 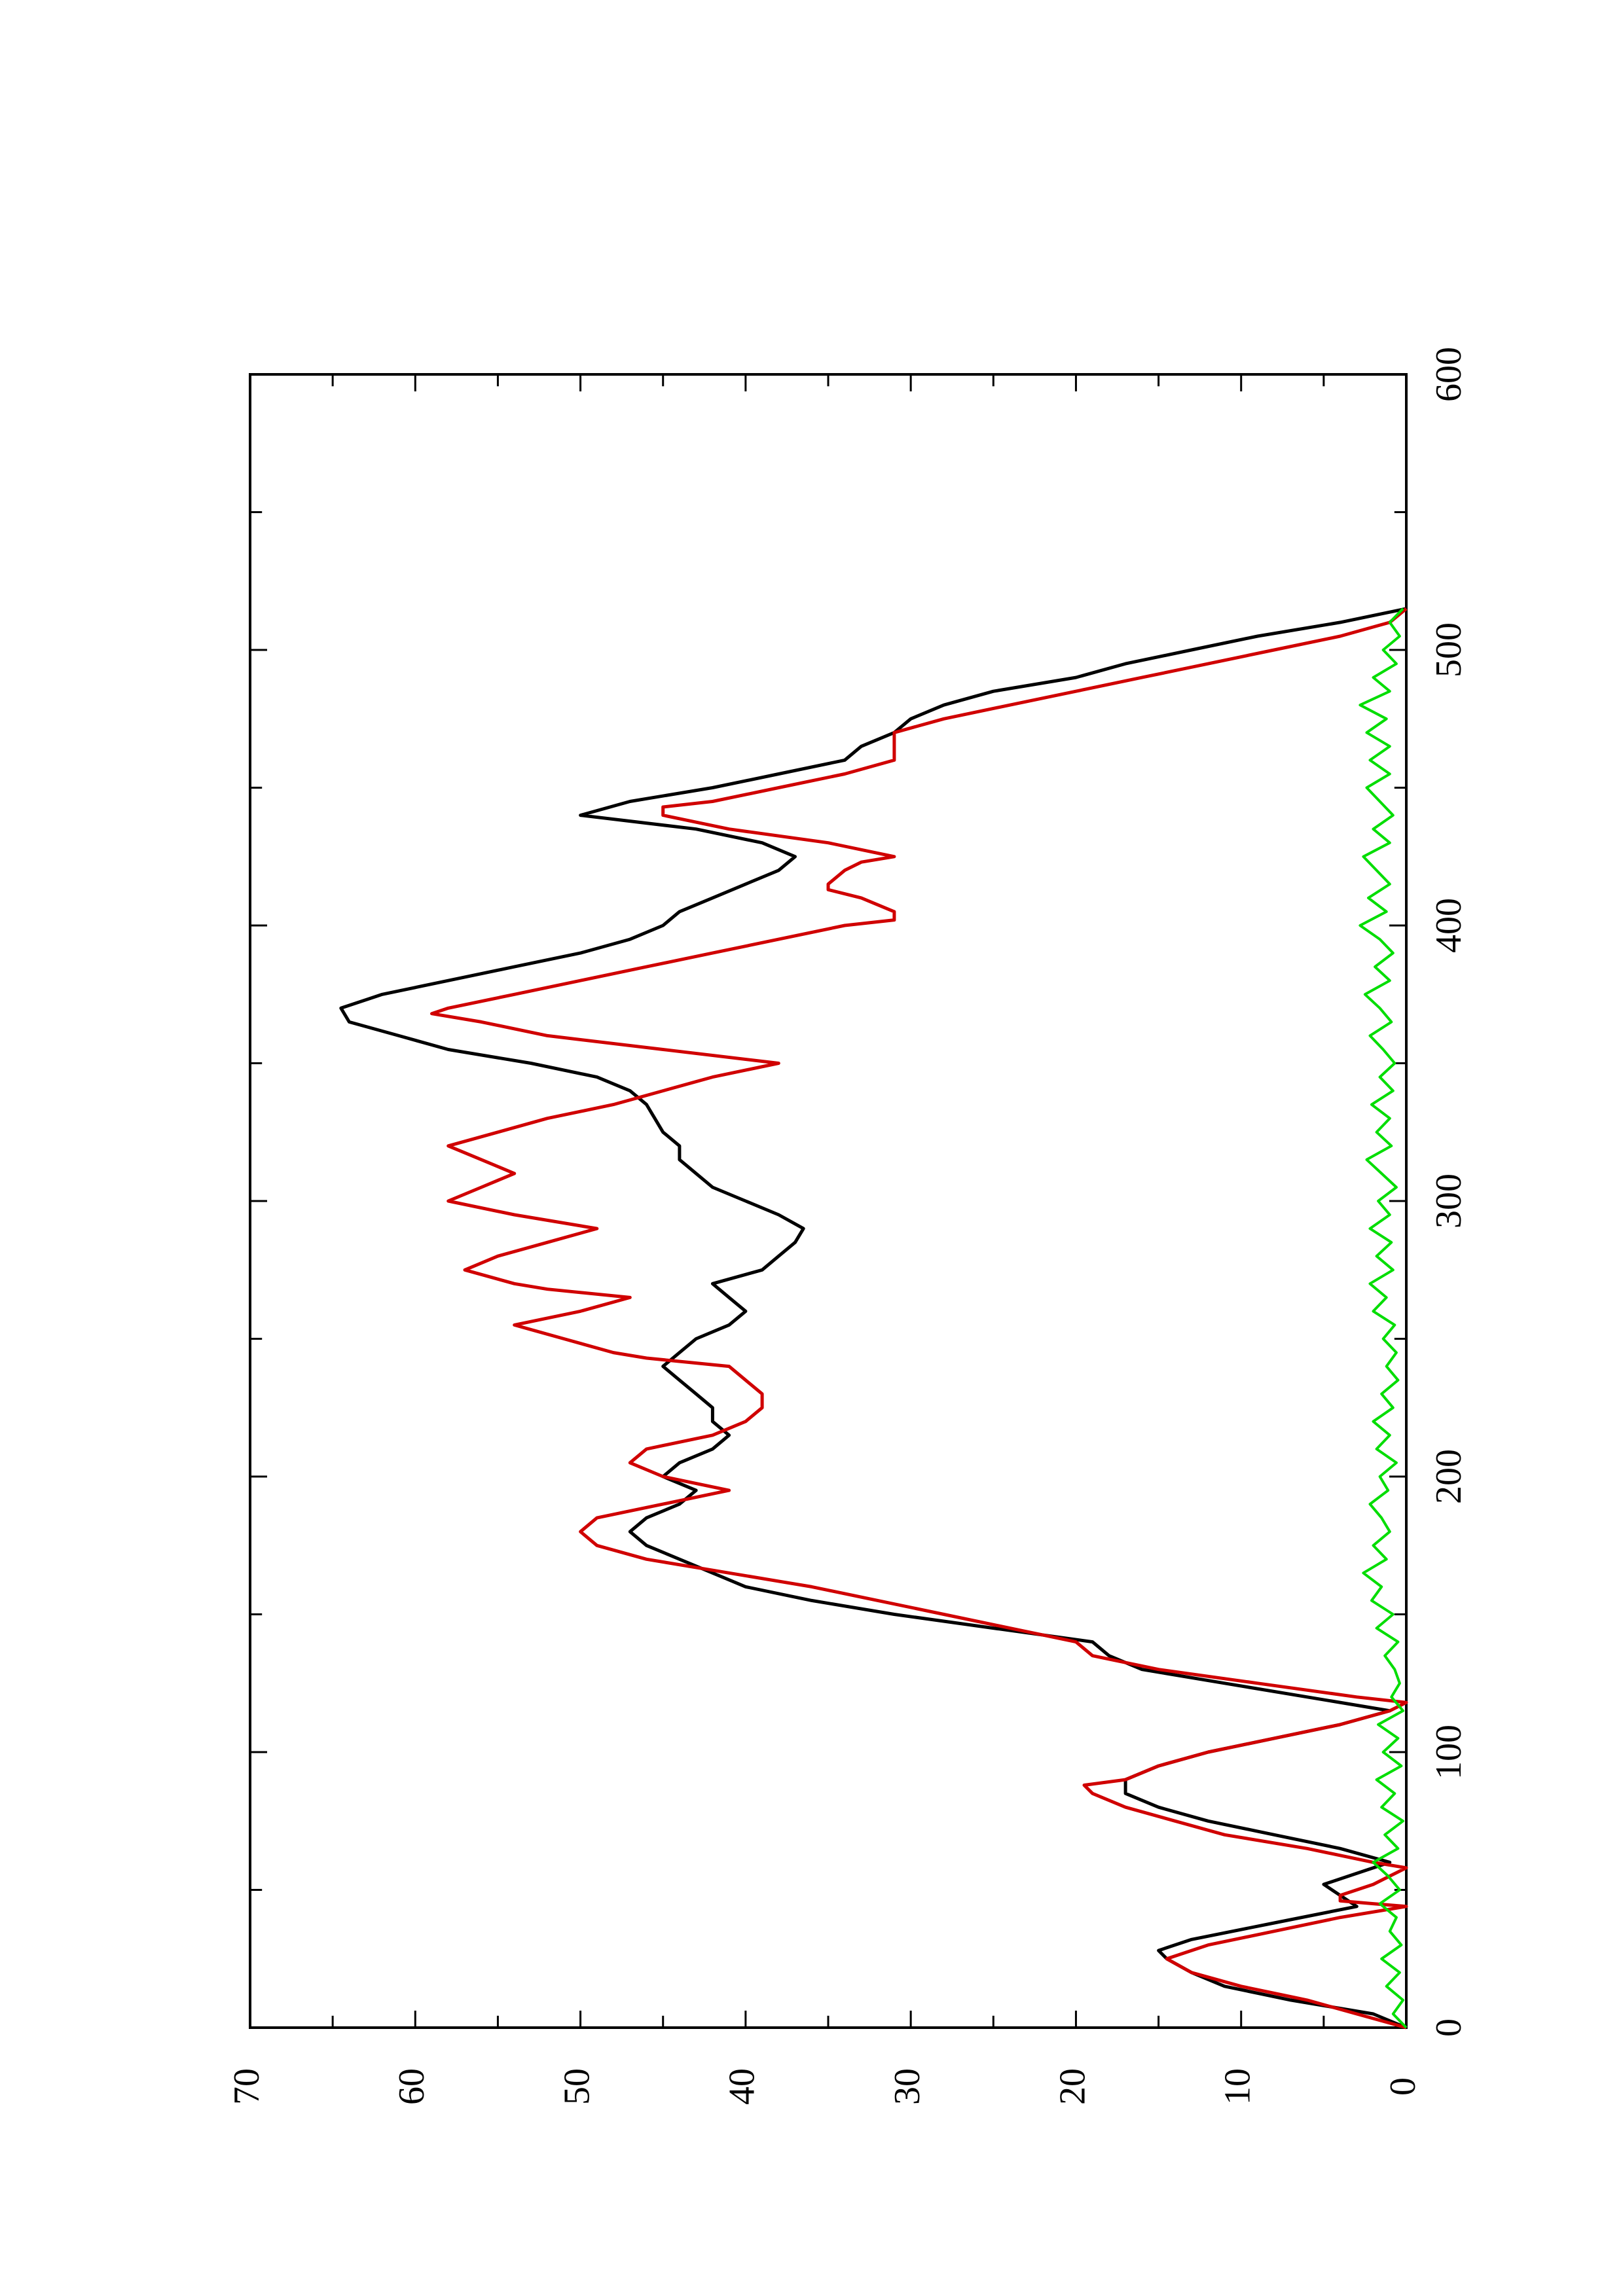 I want to click on y-tick-label: 20, so click(x=1072, y=2086).